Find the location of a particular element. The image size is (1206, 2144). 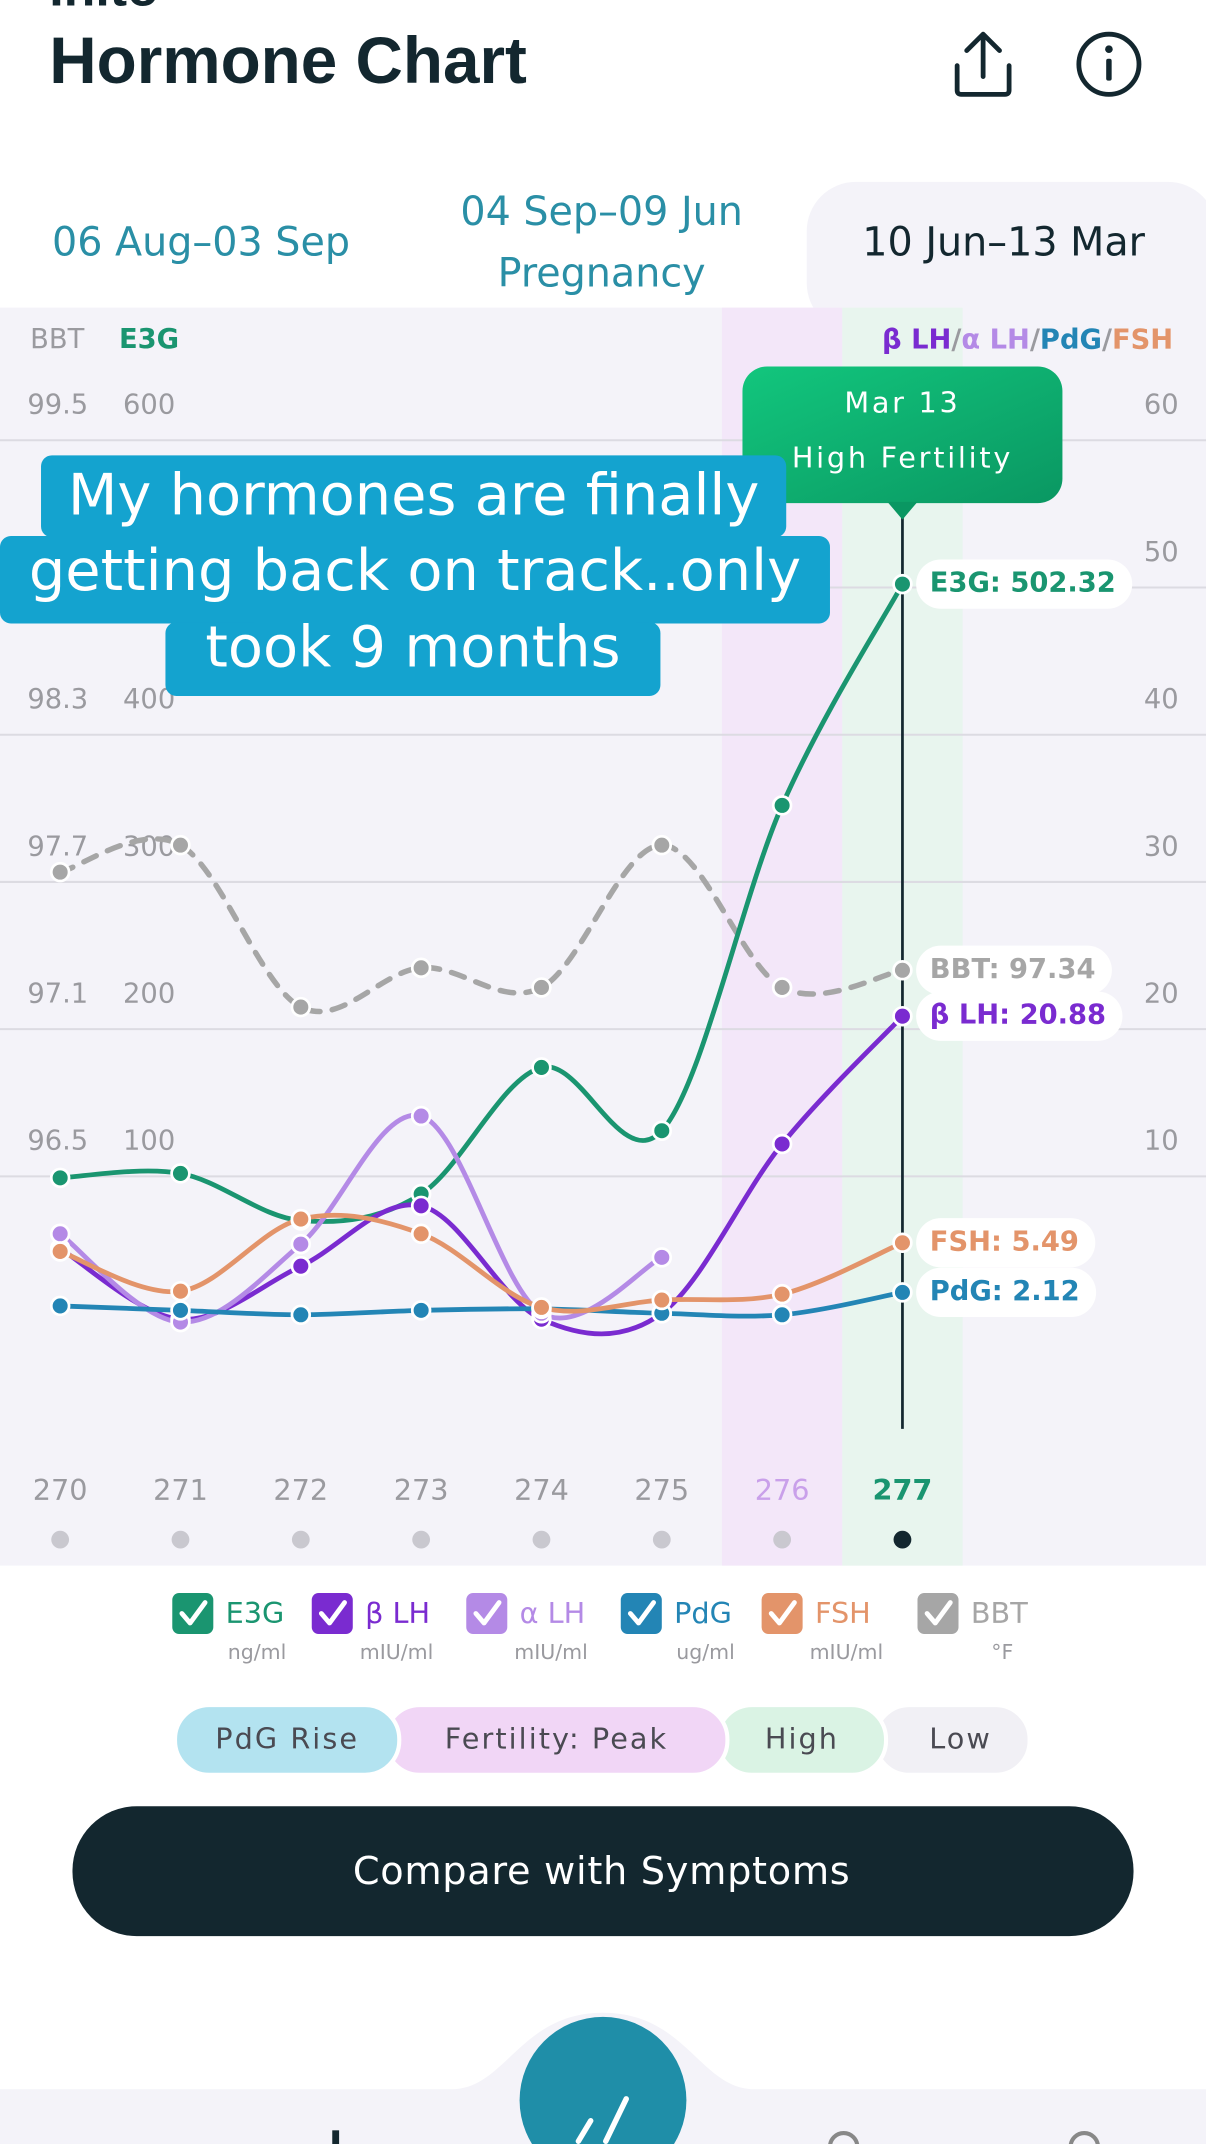

axis-header: E3G is located at coordinates (149, 339).